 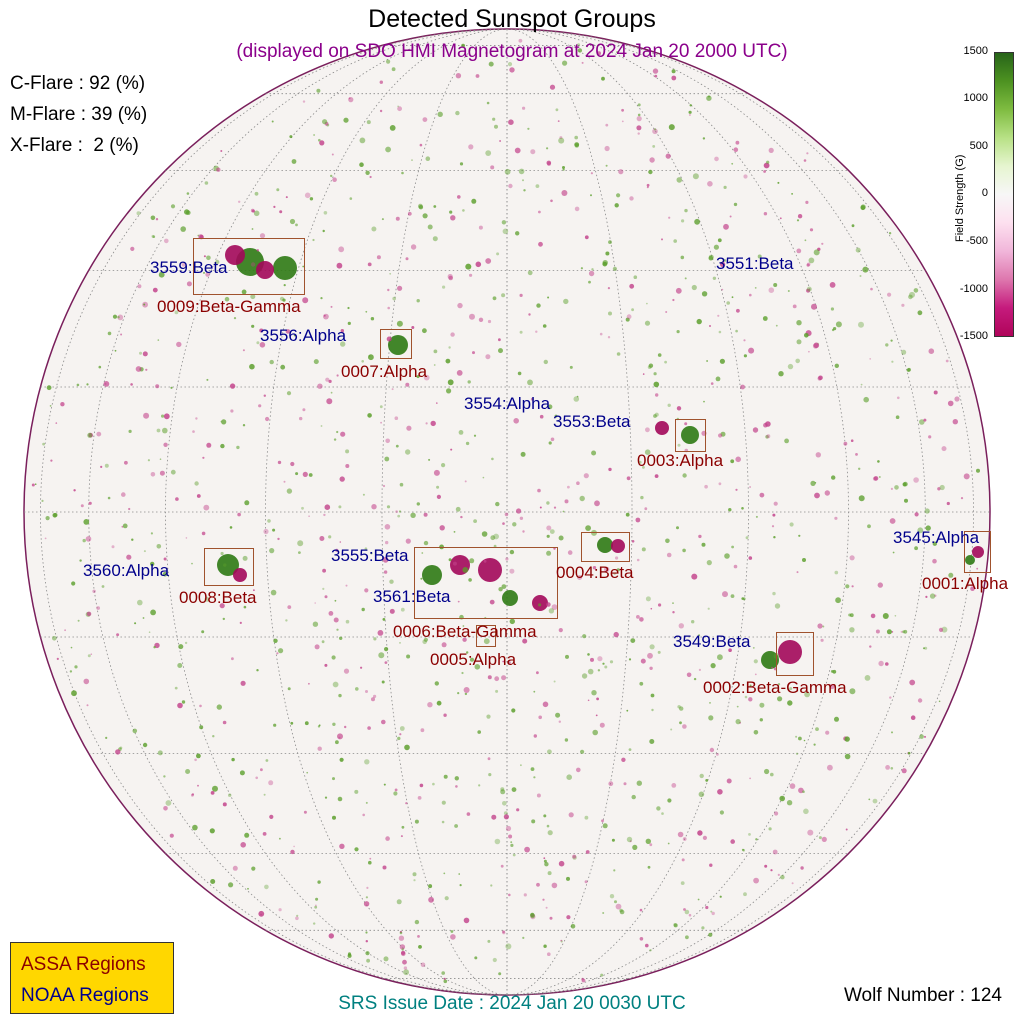 I want to click on region-box, so click(x=396, y=344).